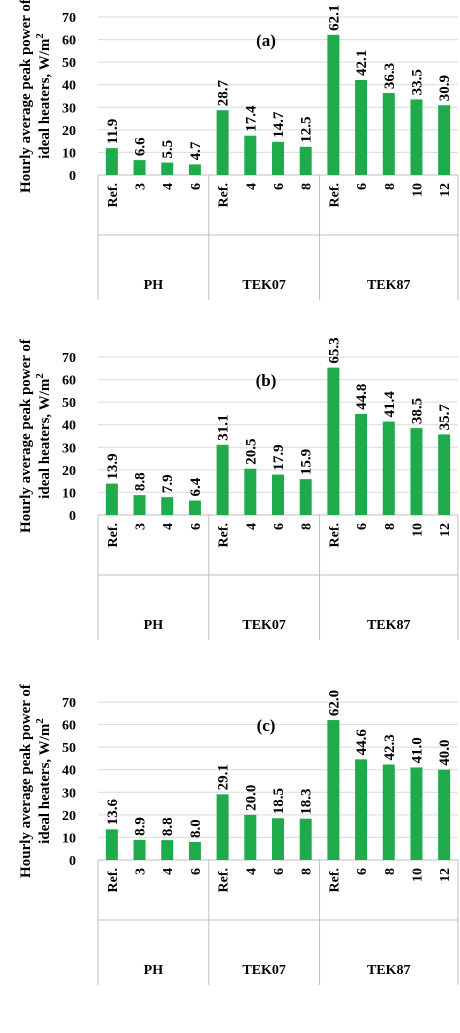 This screenshot has width=460, height=1033. Describe the element at coordinates (113, 812) in the screenshot. I see `data-label: 13.6` at that location.